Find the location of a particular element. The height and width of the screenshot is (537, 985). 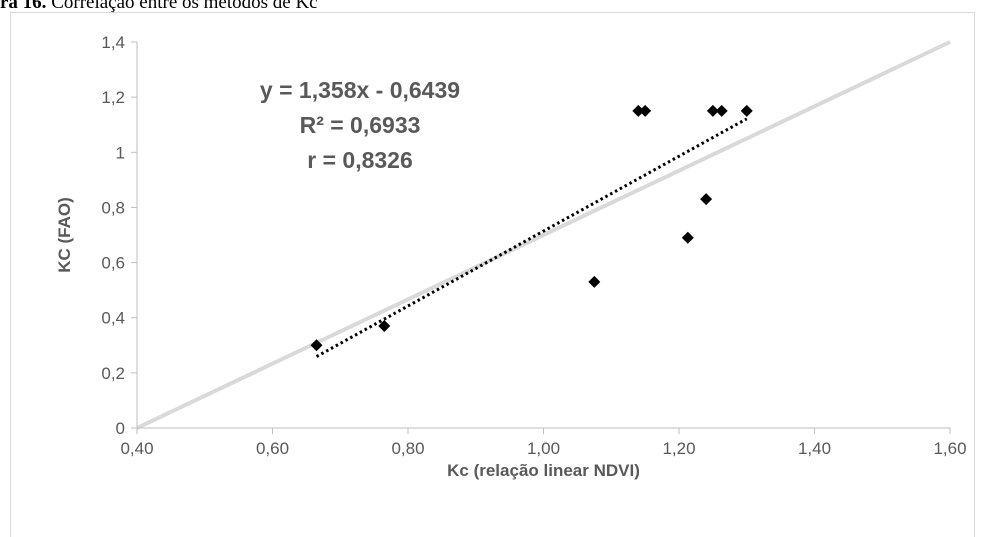

y-axis-title: KC (FAO) is located at coordinates (64, 235).